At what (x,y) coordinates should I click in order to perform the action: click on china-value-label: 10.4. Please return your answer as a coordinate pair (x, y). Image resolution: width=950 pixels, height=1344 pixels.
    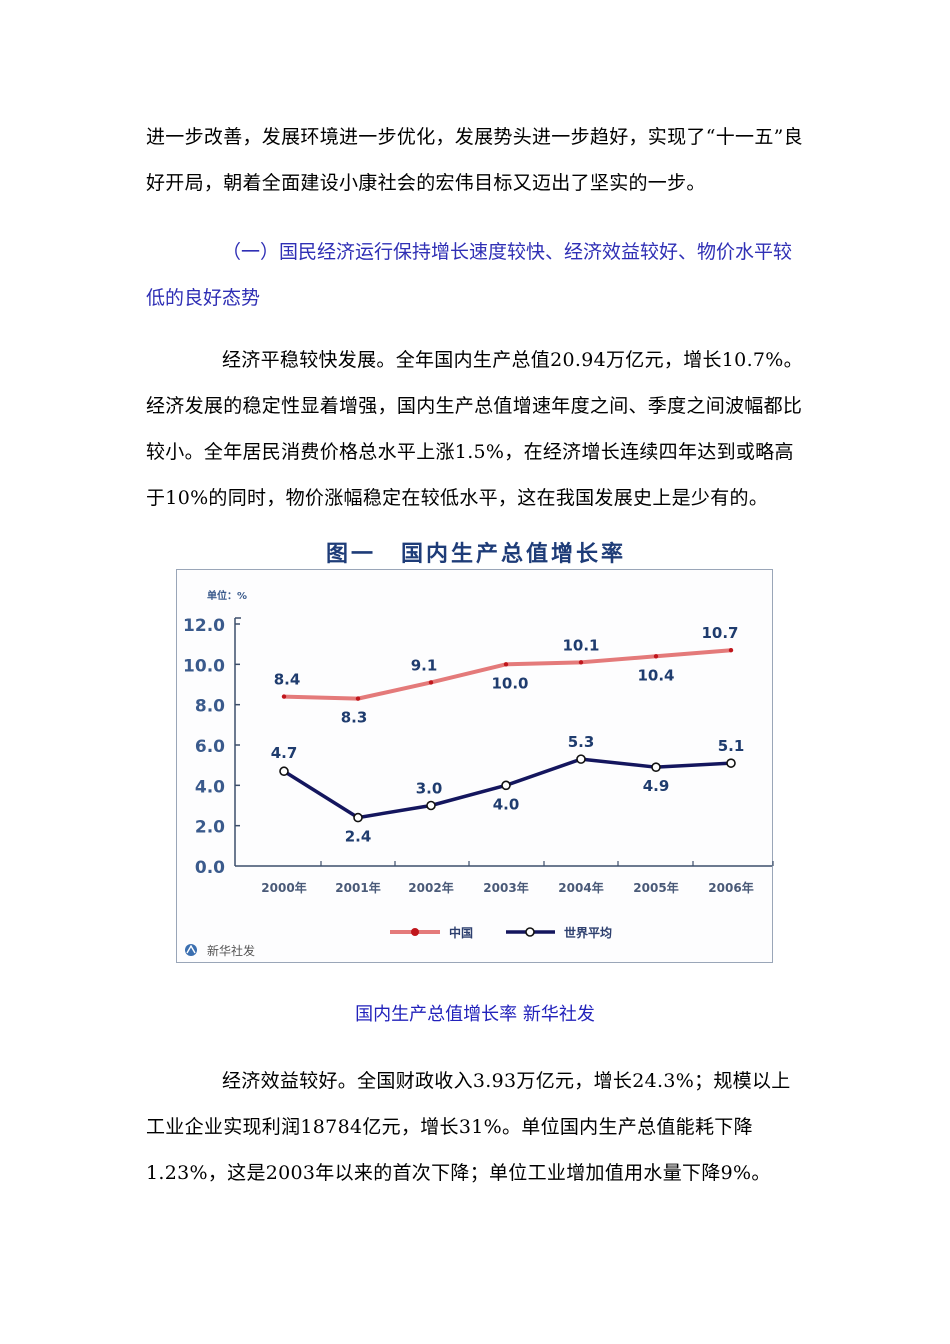
    Looking at the image, I should click on (655, 675).